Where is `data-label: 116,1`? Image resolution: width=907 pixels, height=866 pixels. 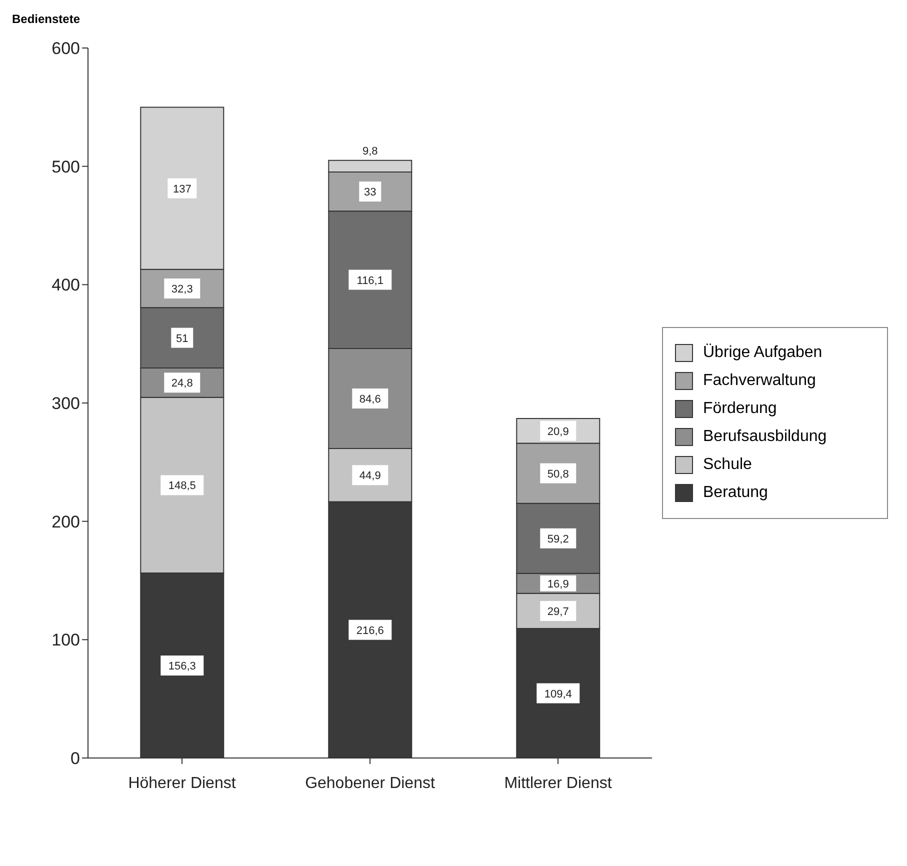 data-label: 116,1 is located at coordinates (370, 280).